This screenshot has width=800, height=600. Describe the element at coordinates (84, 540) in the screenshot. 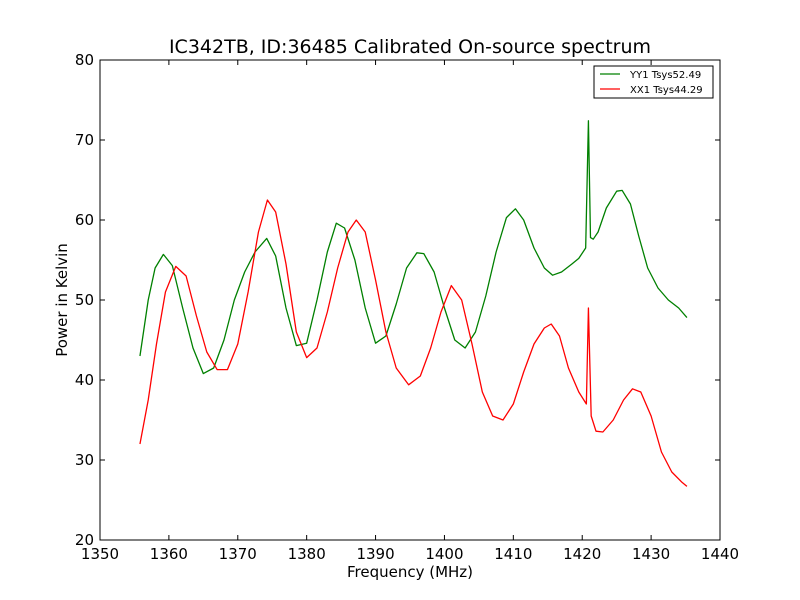

I see `y-tick-label: 20` at that location.